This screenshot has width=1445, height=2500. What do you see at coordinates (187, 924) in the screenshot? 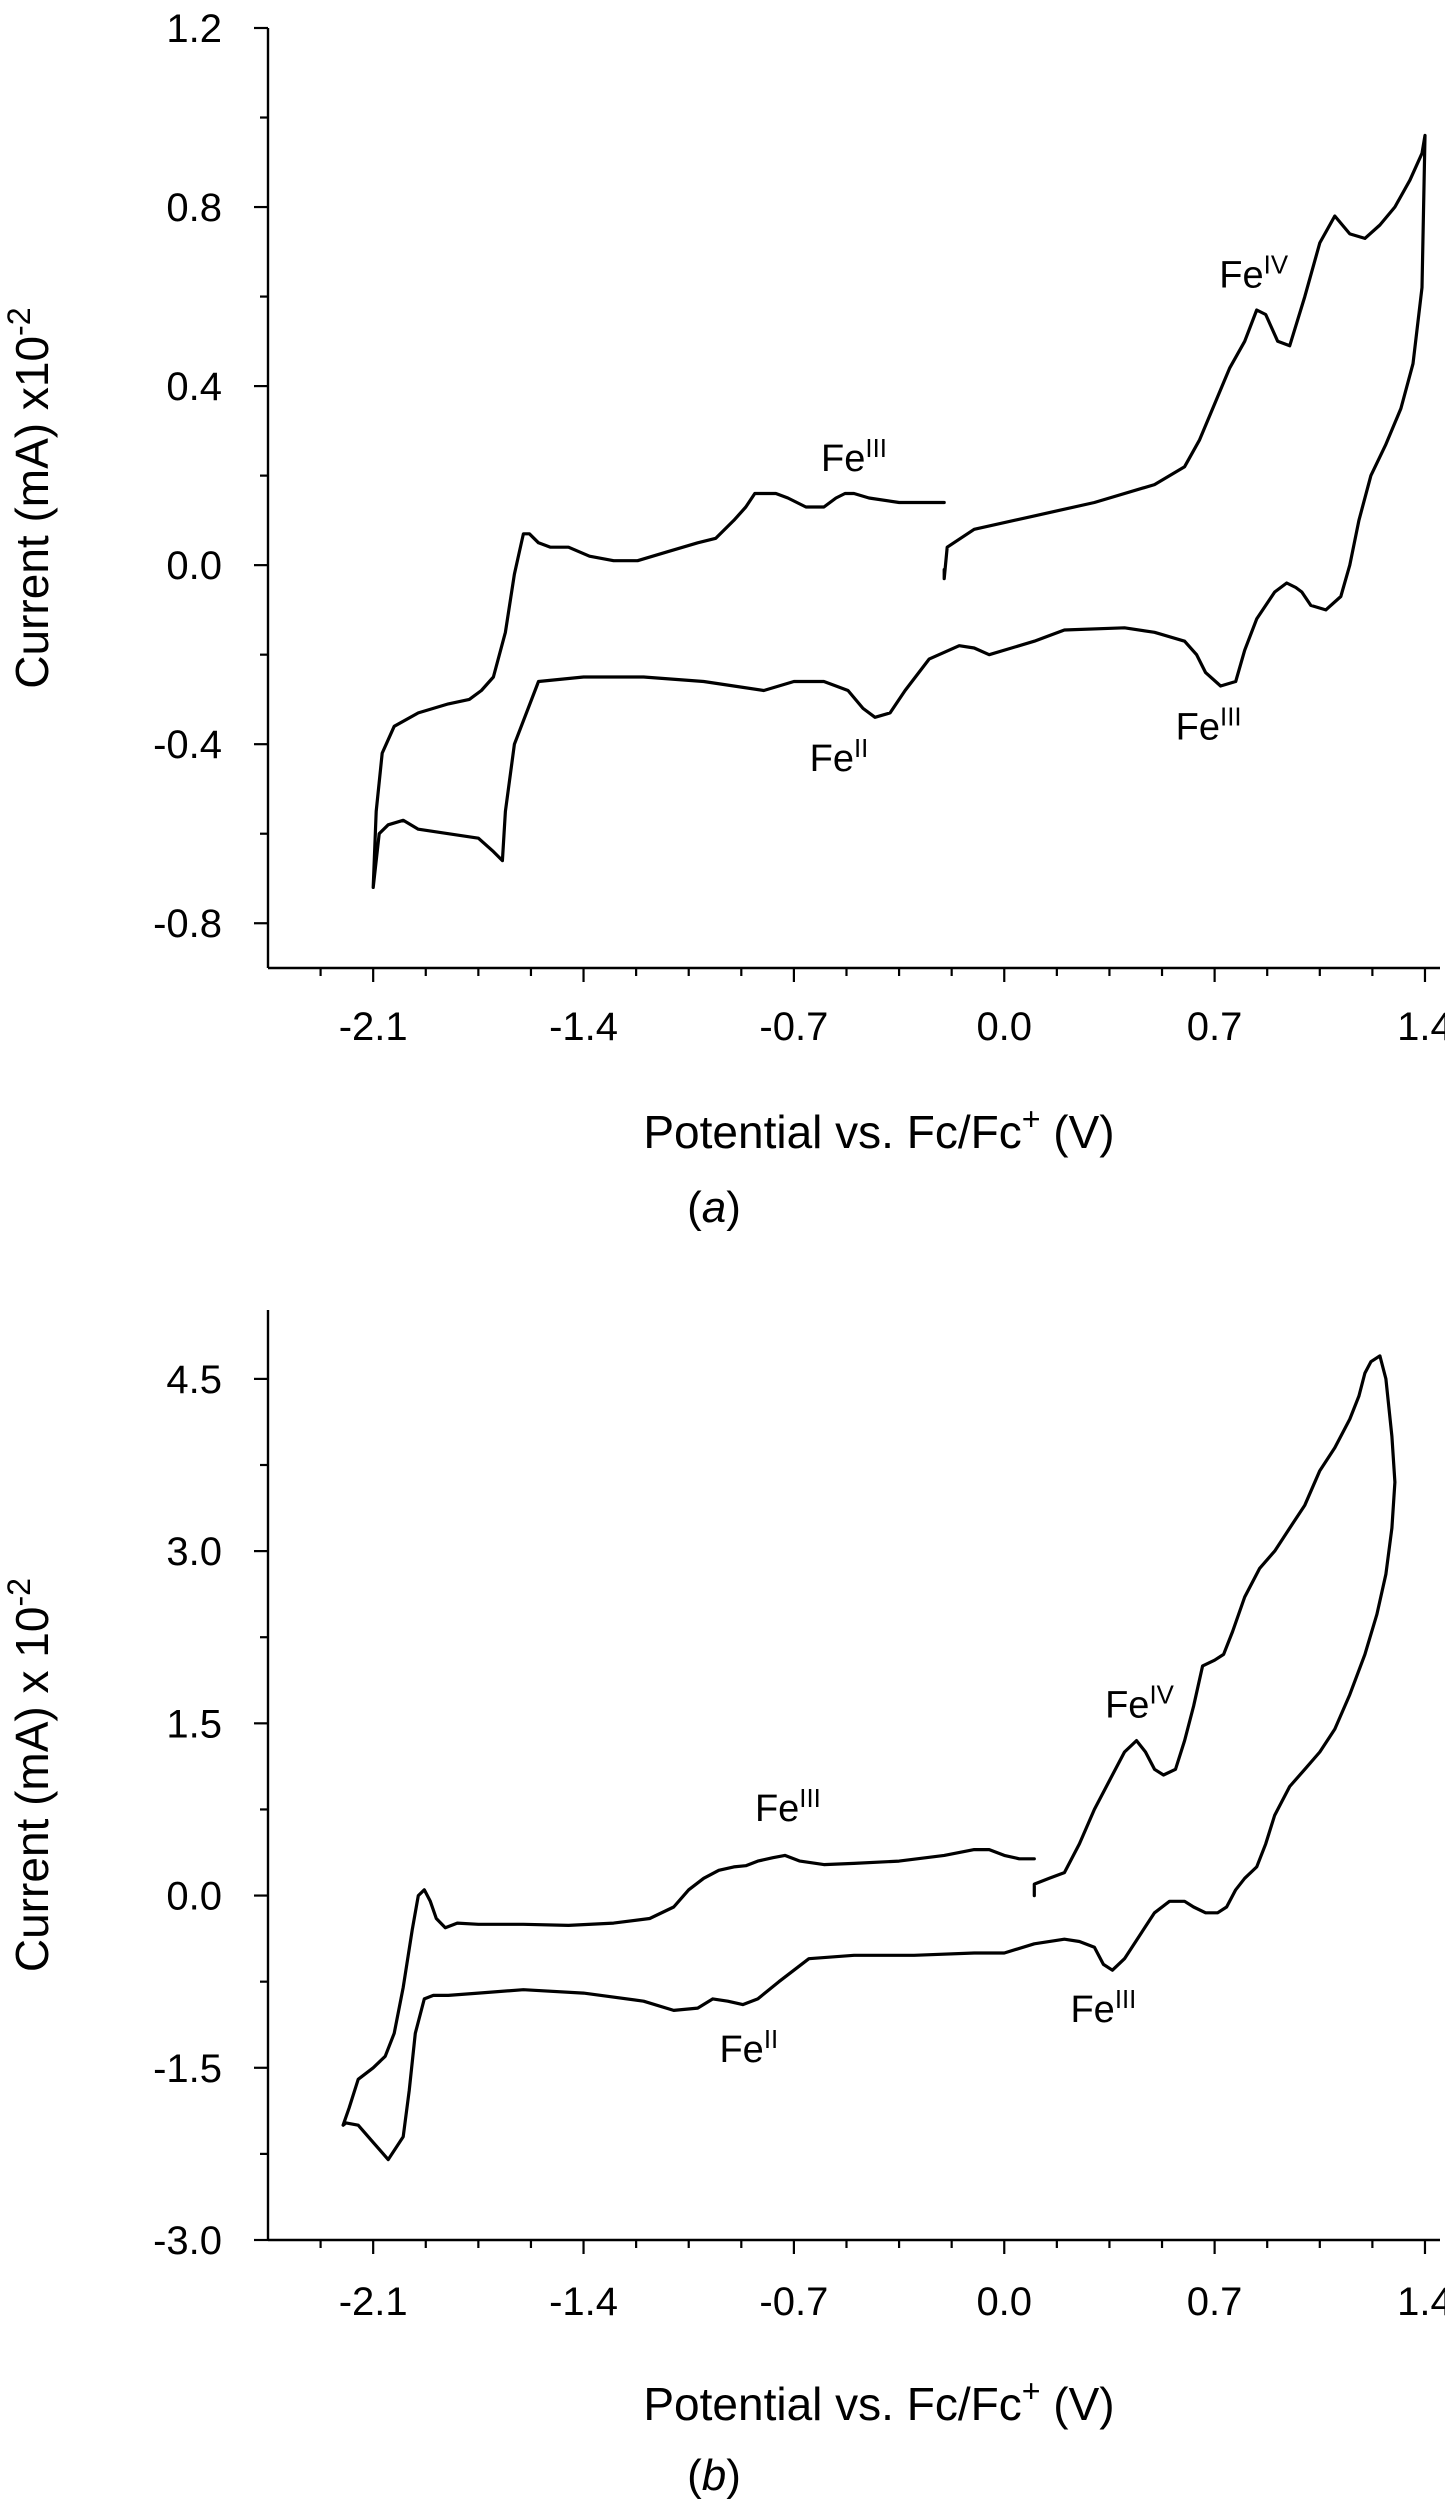
I see `y-tick-label: -0.8` at bounding box center [187, 924].